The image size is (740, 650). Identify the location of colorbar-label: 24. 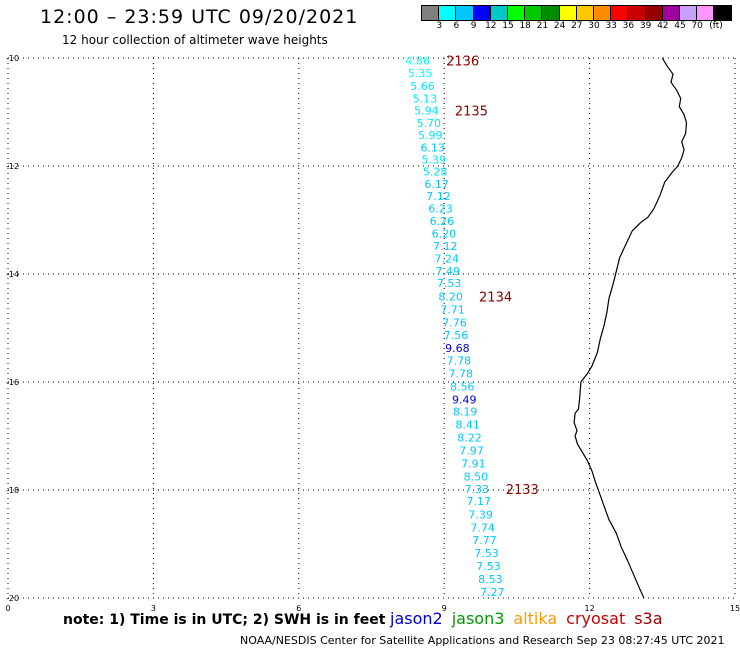
(559, 26).